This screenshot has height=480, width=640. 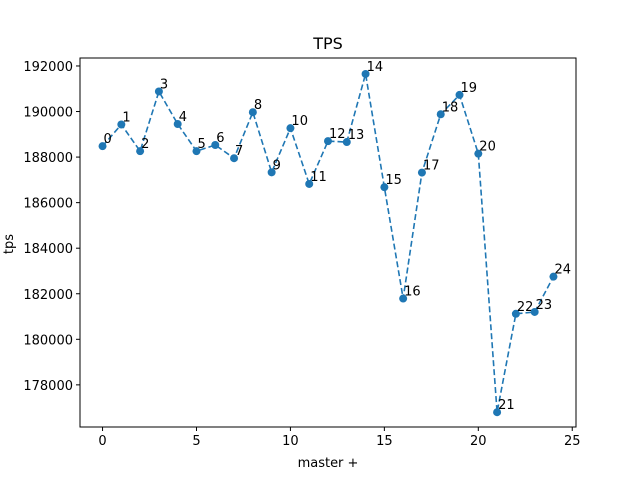 I want to click on data-point-label: 24, so click(x=562, y=270).